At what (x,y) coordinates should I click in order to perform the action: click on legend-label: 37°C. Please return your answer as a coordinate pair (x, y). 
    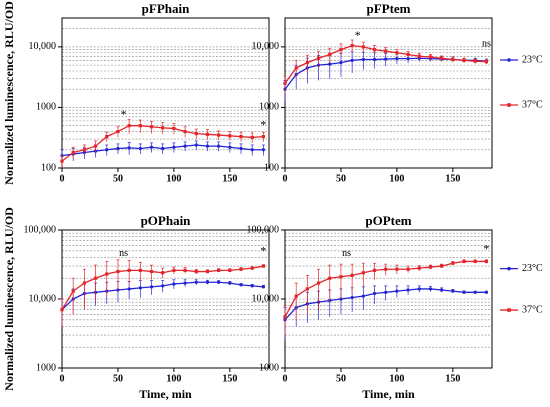
    Looking at the image, I should click on (532, 309).